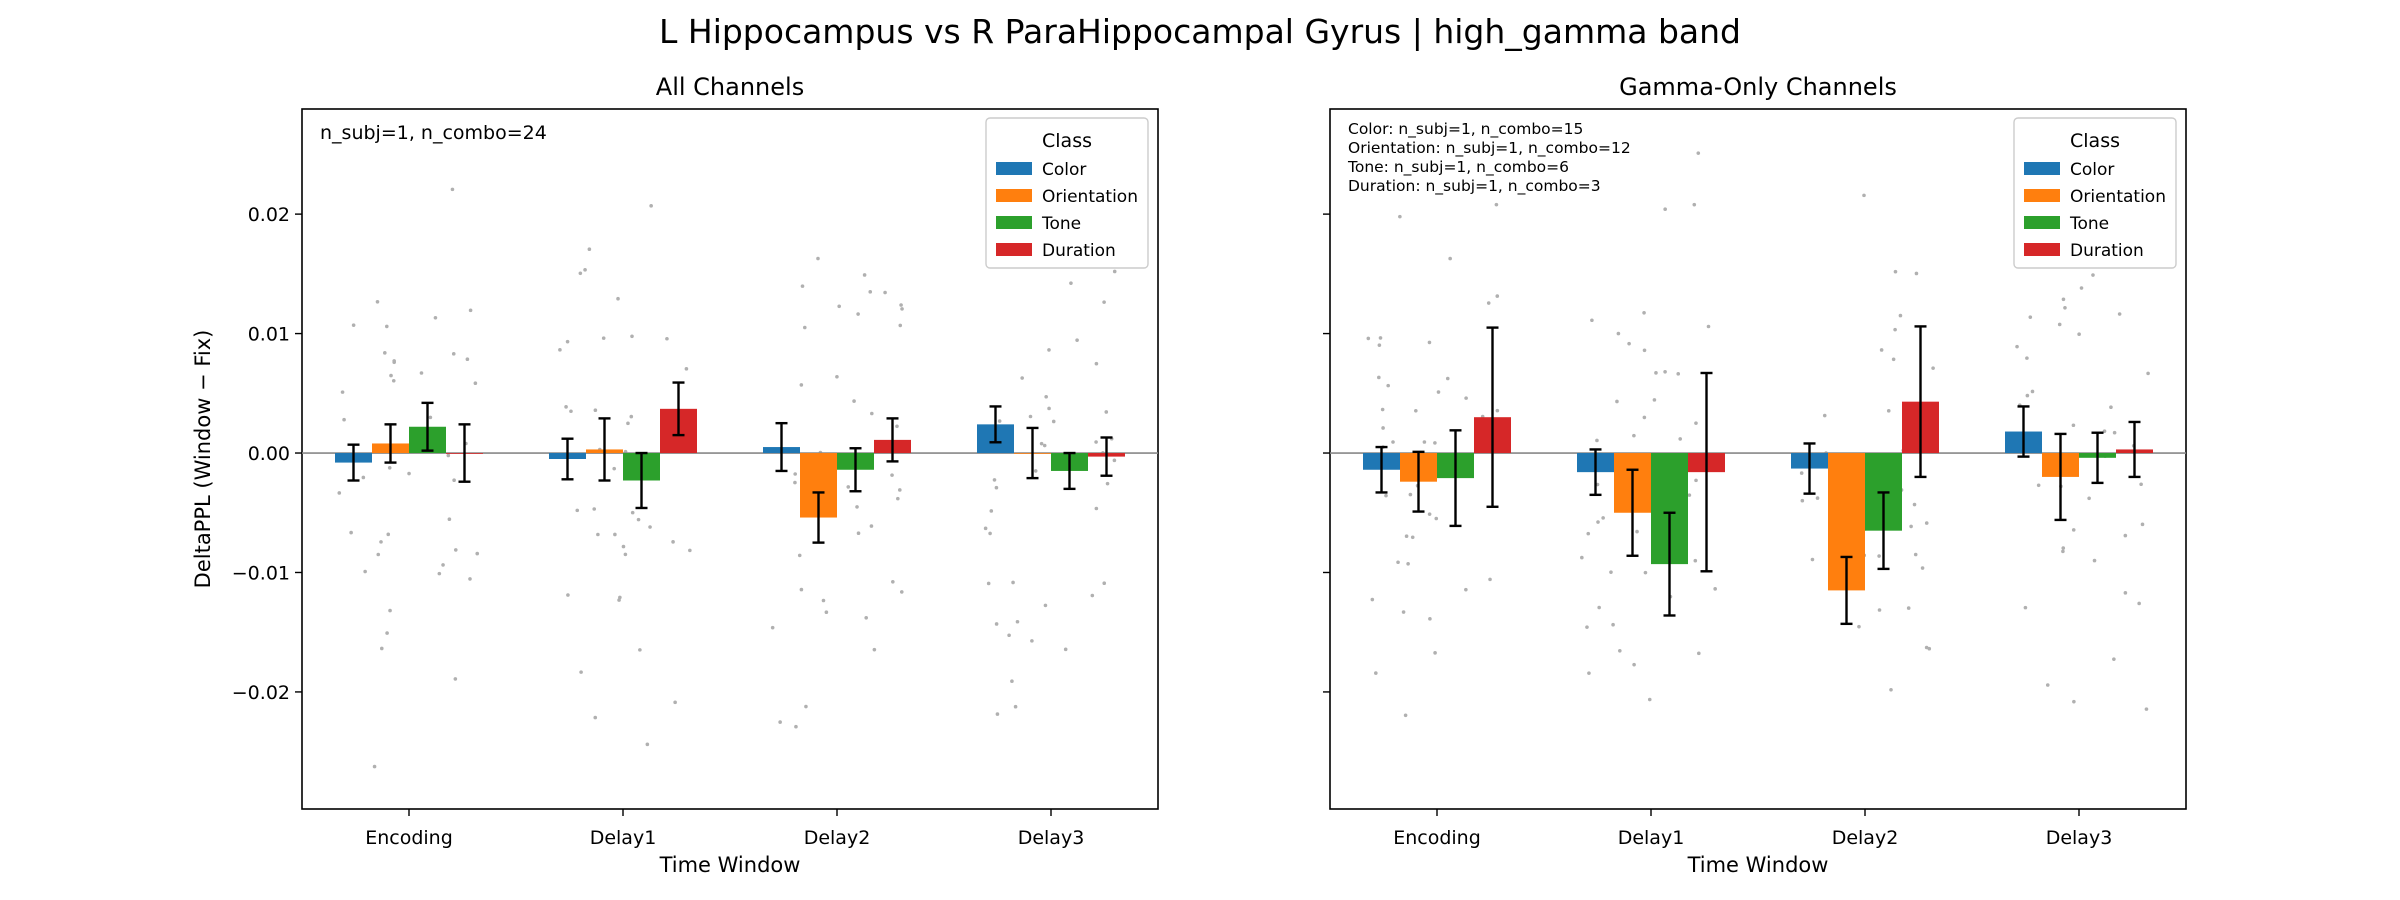 The height and width of the screenshot is (900, 2400). Describe the element at coordinates (730, 865) in the screenshot. I see `x-axis-label: Time Window` at that location.